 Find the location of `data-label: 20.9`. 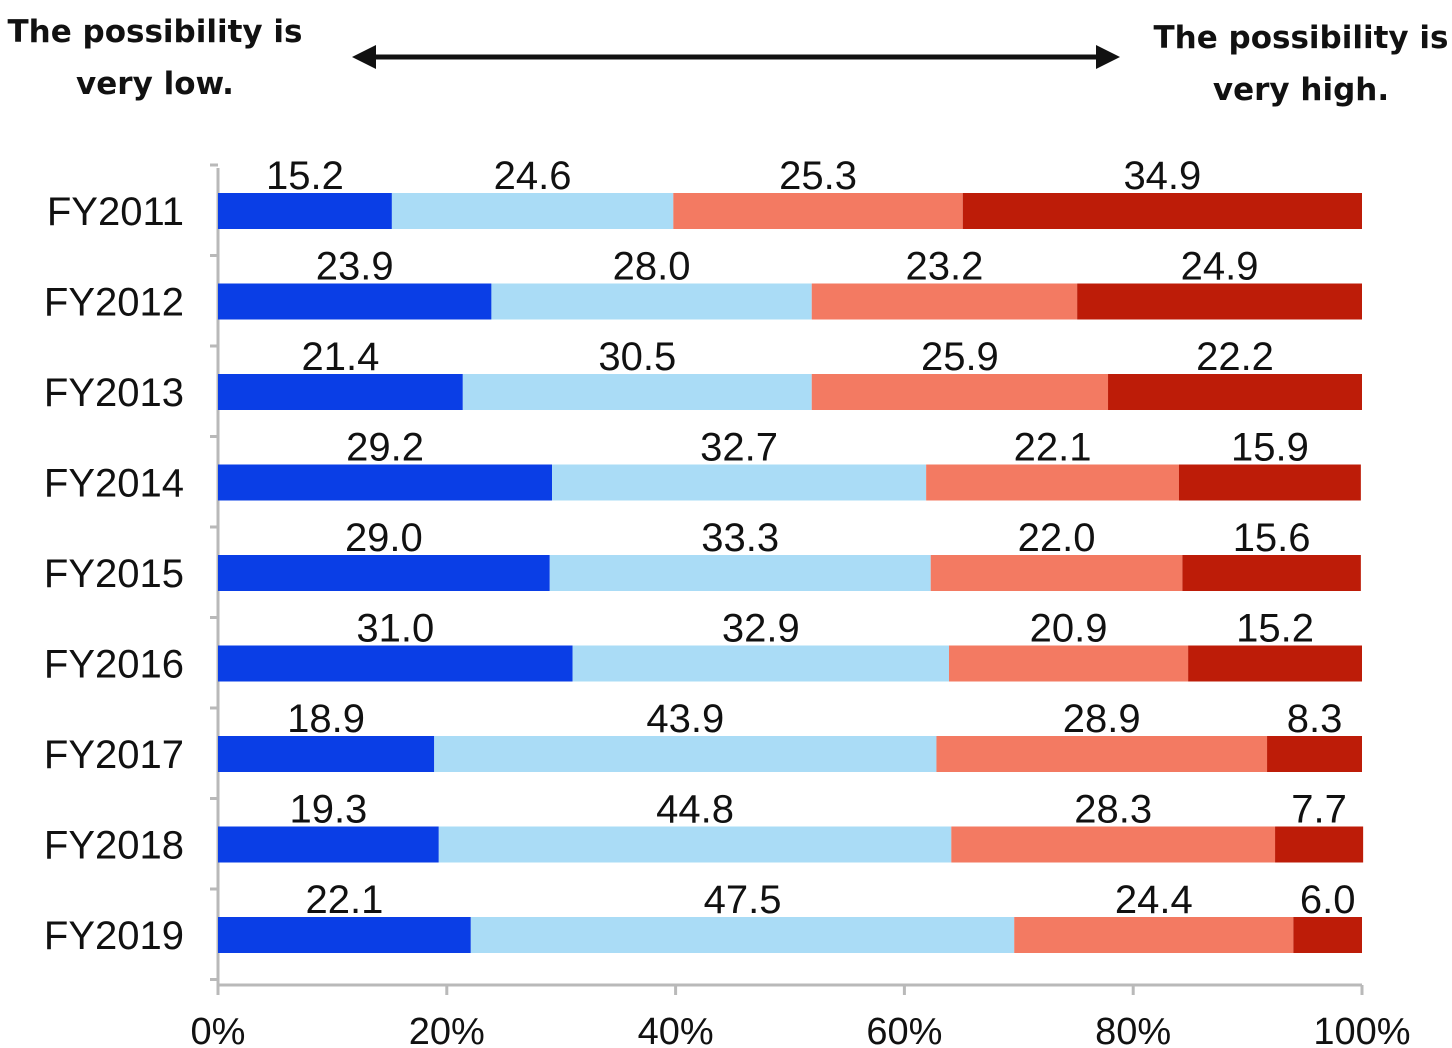

data-label: 20.9 is located at coordinates (1069, 629).